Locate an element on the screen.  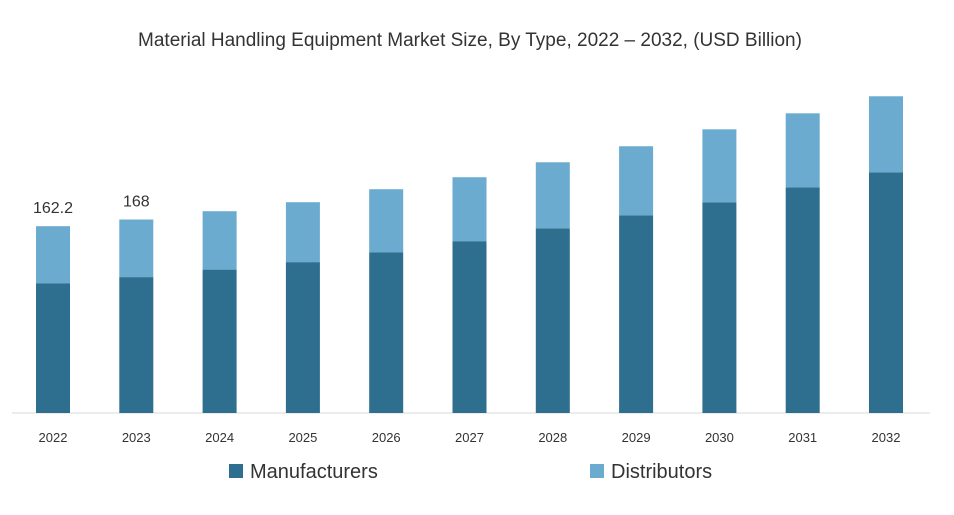
x-tick-label: 2023 is located at coordinates (136, 437).